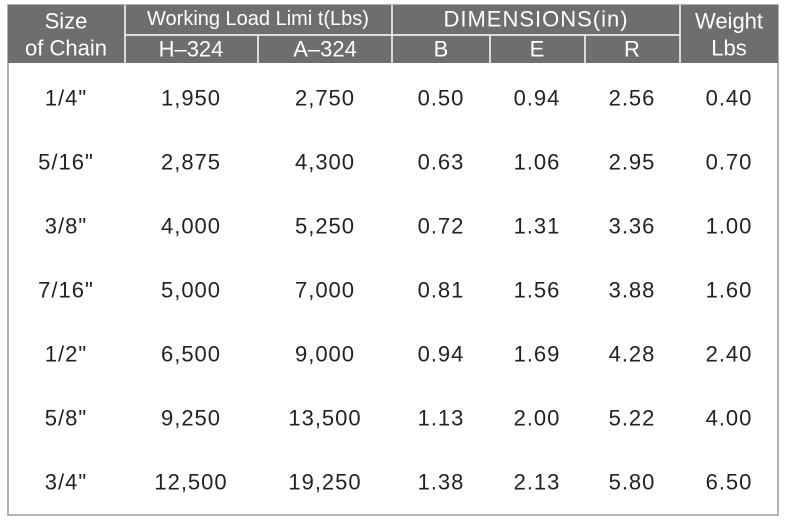 This screenshot has height=525, width=795. Describe the element at coordinates (324, 418) in the screenshot. I see `cell: 13,500` at that location.